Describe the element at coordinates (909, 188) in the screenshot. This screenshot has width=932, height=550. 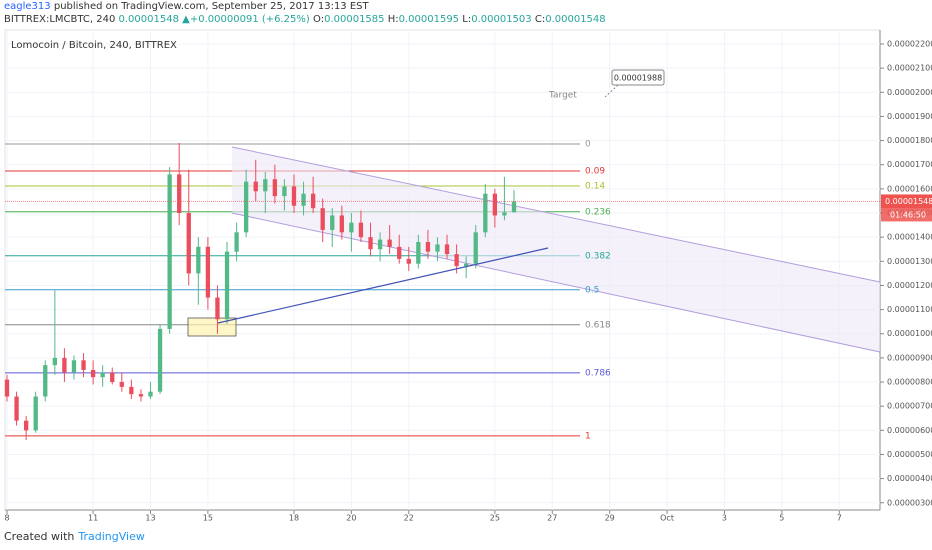
I see `y-tick-label: 0.00001600` at that location.